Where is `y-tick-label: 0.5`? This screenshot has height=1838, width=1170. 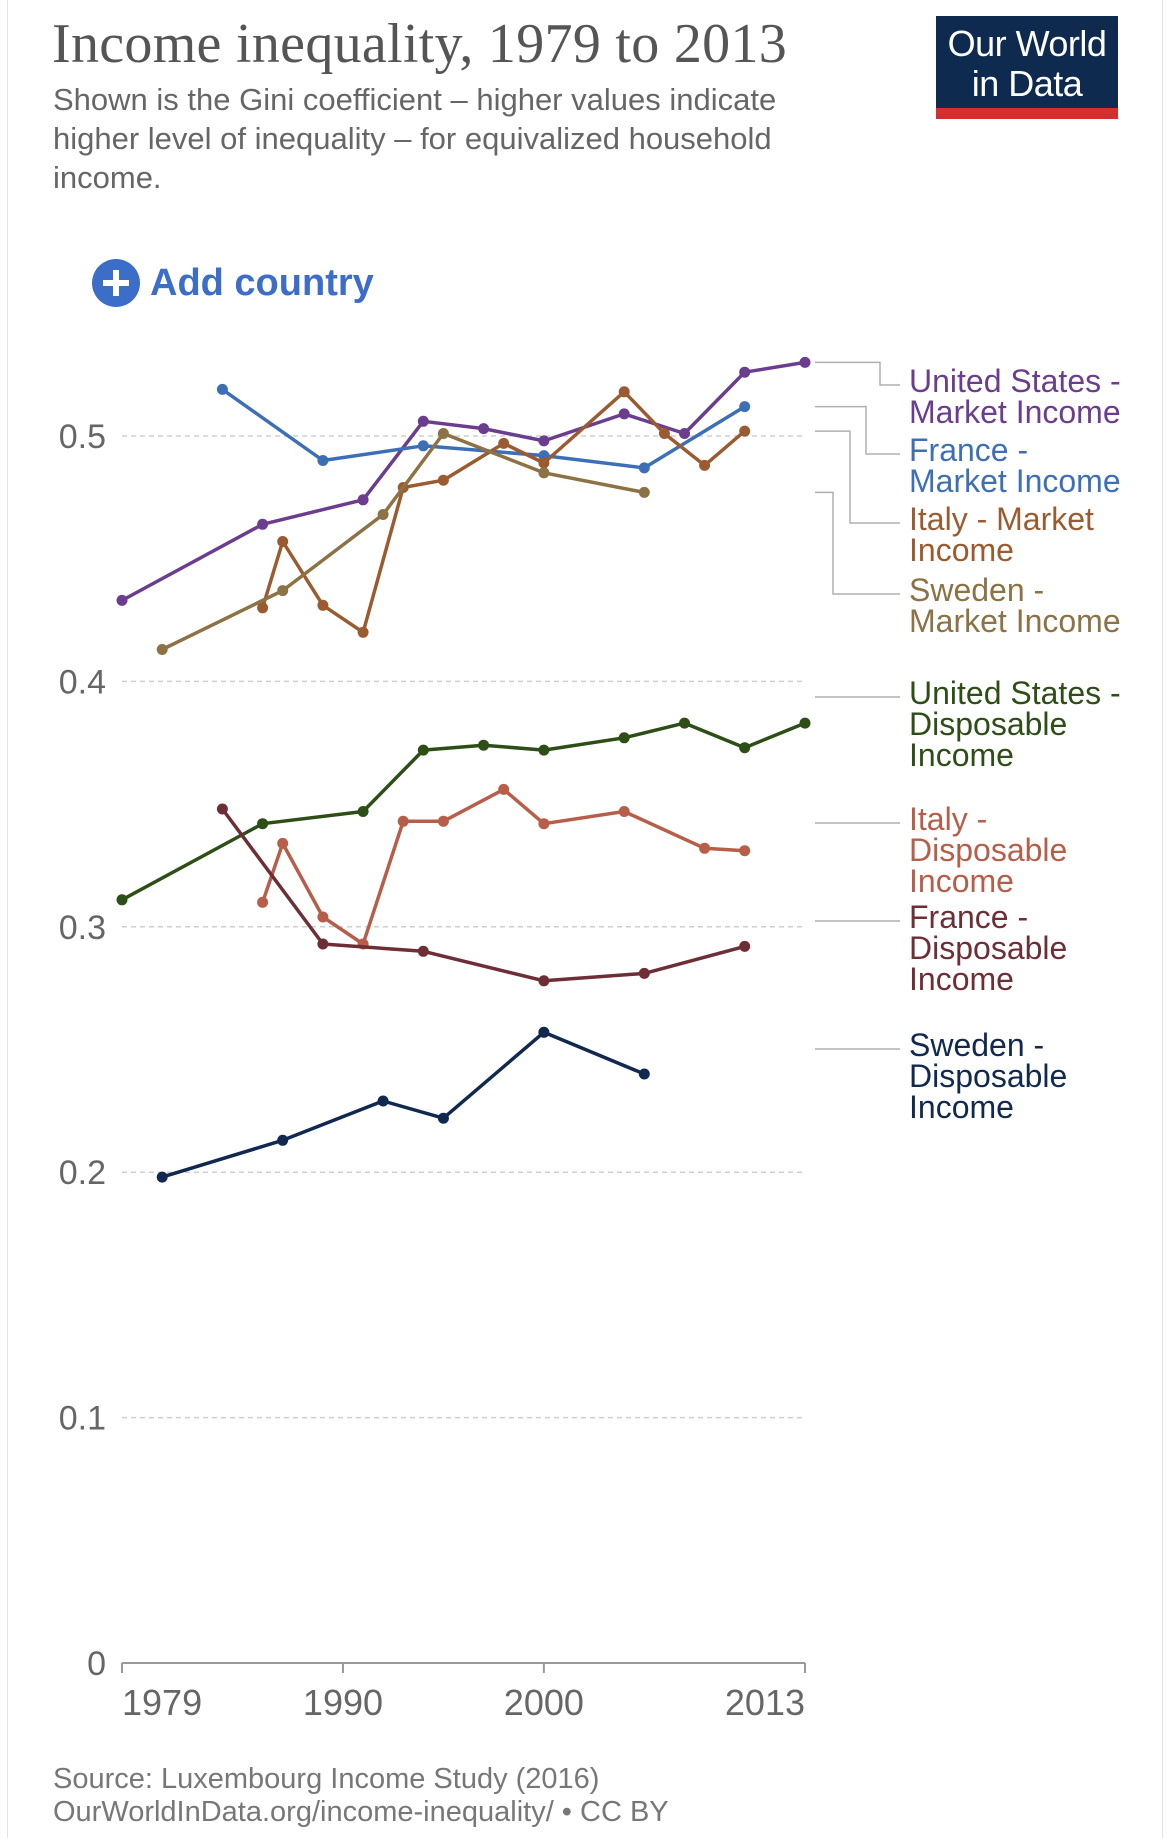 y-tick-label: 0.5 is located at coordinates (82, 437).